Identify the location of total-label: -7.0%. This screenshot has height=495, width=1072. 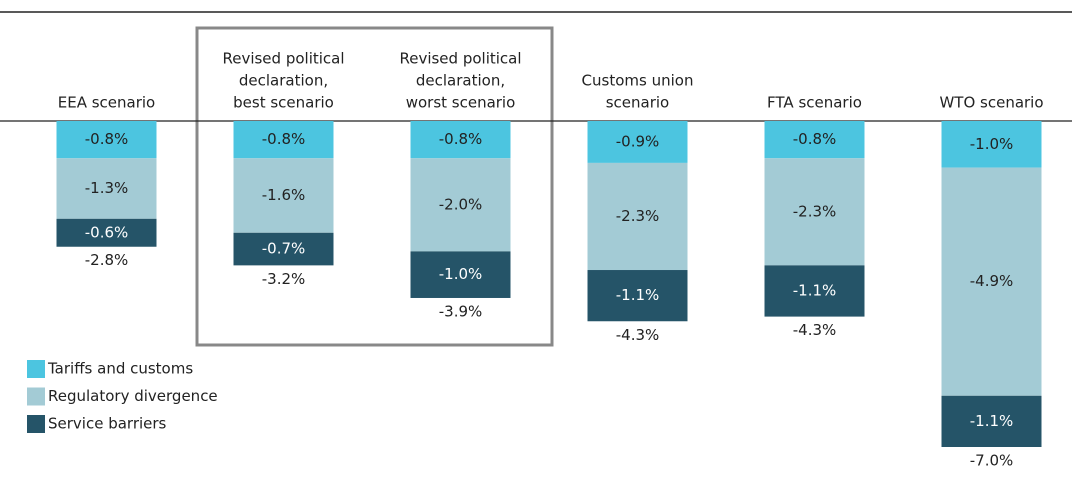
(992, 461).